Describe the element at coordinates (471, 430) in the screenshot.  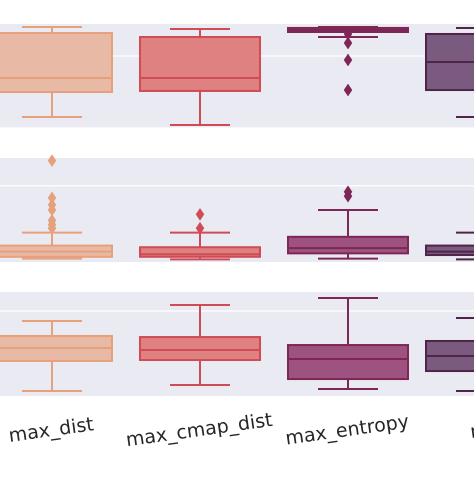
I see `tick-label-ma: ma` at that location.